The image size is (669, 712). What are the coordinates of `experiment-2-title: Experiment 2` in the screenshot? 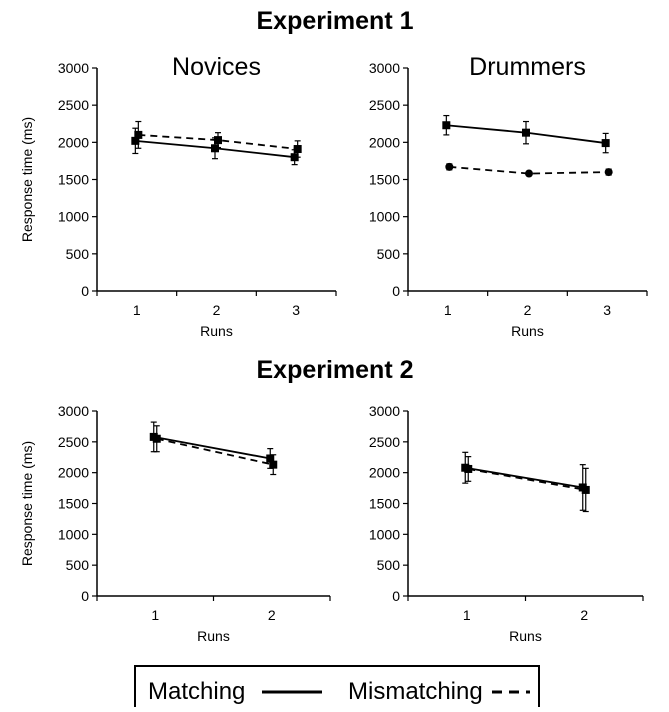 It's located at (334, 370).